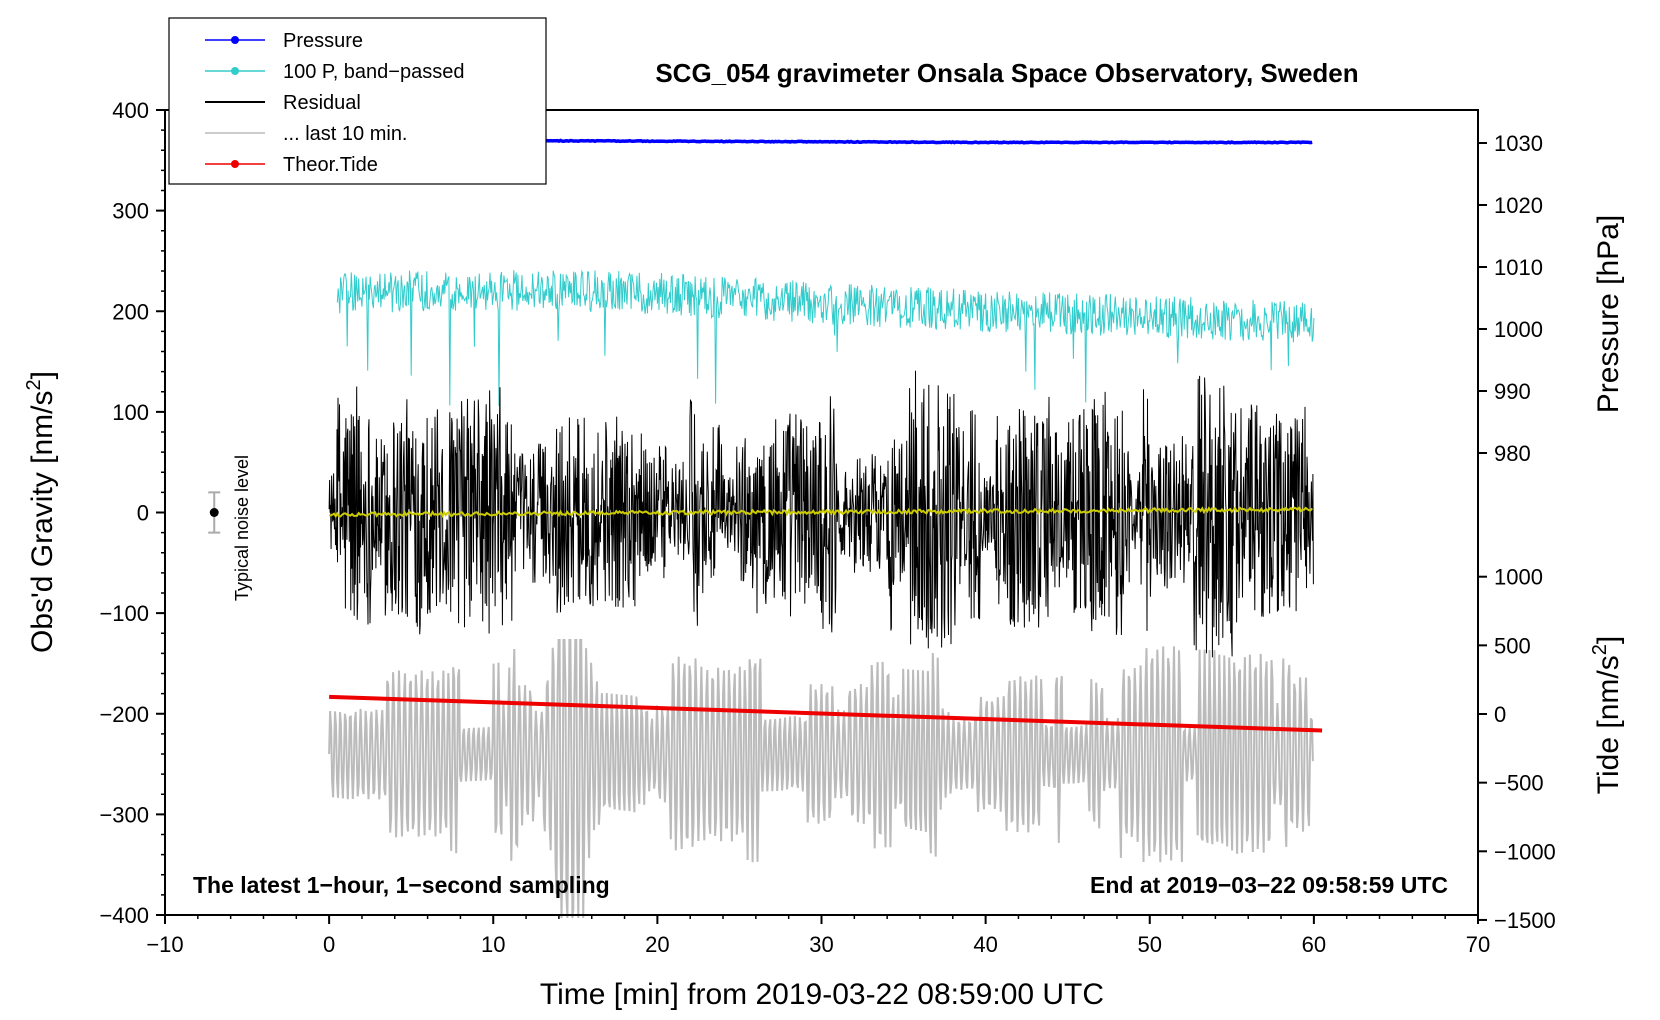 This screenshot has width=1660, height=1020. Describe the element at coordinates (373, 72) in the screenshot. I see `legend-label: 100 P, band−passed` at that location.